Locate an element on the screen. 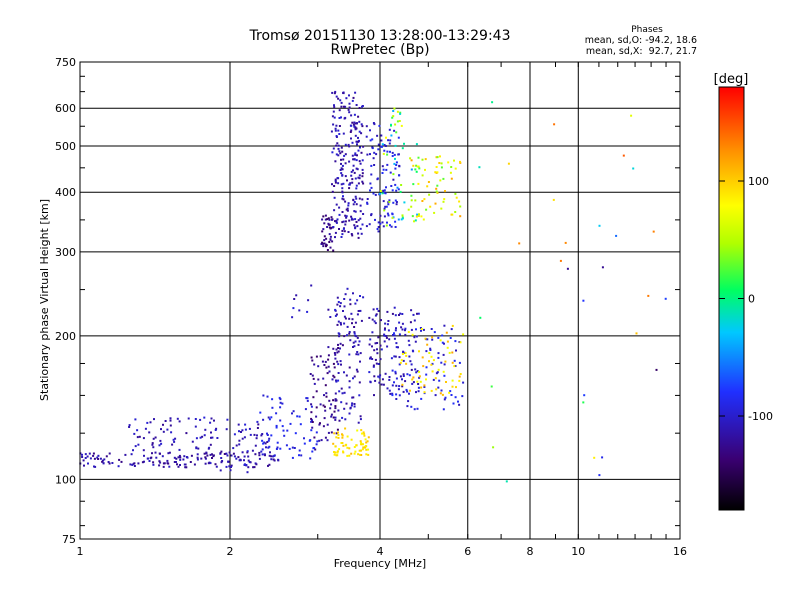 This screenshot has width=800, height=600. colorbar-tick-label: -100 is located at coordinates (760, 416).